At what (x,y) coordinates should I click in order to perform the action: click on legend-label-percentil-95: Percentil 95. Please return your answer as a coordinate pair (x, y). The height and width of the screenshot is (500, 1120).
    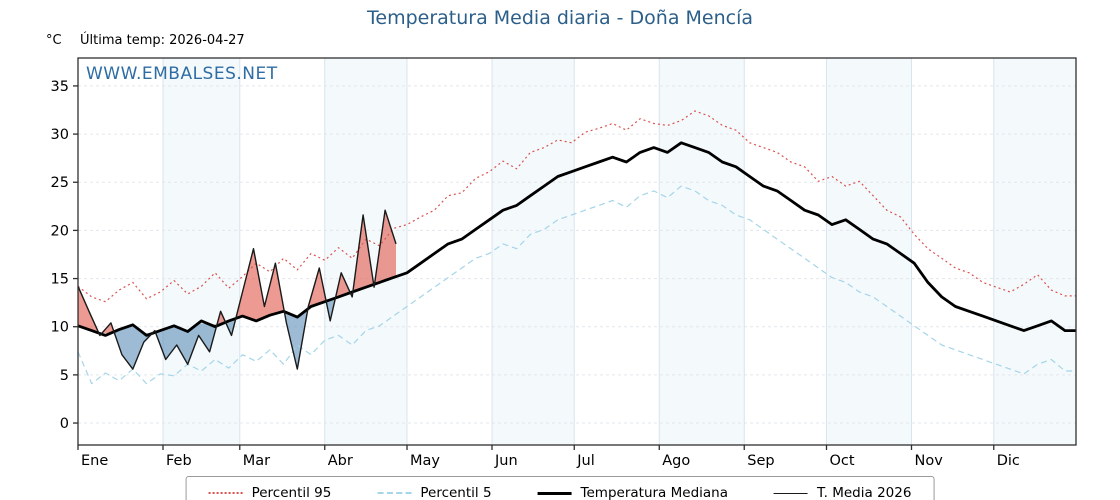
    Looking at the image, I should click on (291, 492).